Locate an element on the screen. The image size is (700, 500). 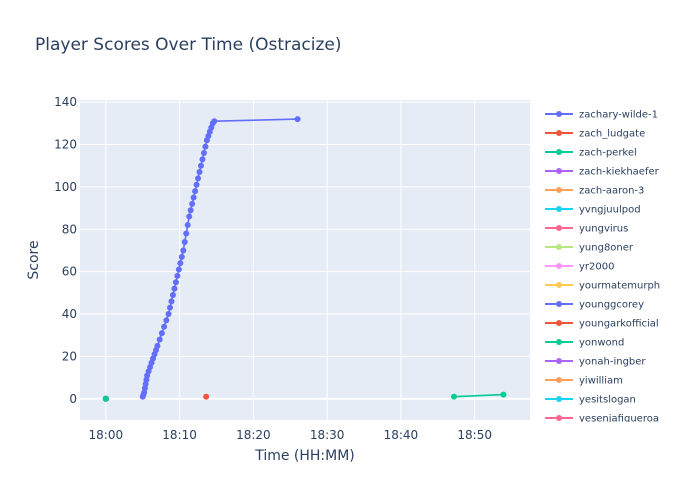
legend-item: zach-aaron-3 is located at coordinates (594, 191).